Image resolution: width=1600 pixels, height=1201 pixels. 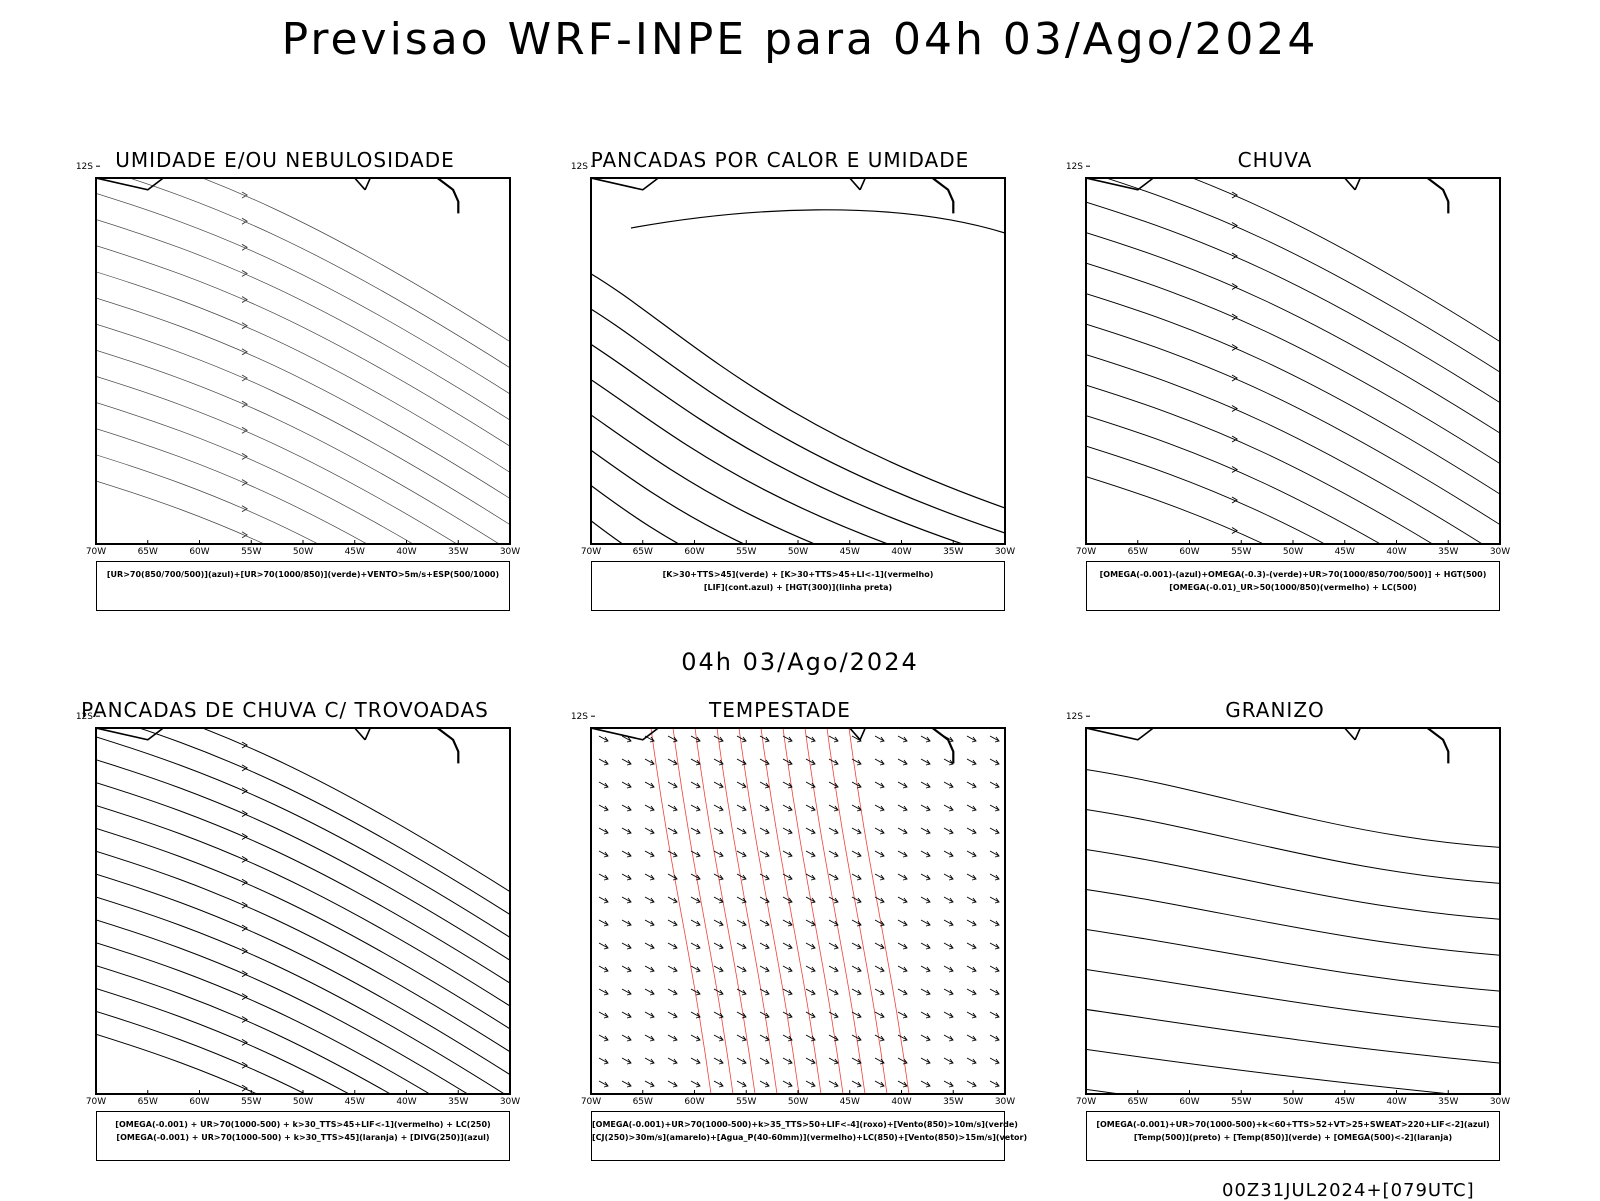 What do you see at coordinates (1138, 552) in the screenshot?
I see `lon-tick-label: 65W` at bounding box center [1138, 552].